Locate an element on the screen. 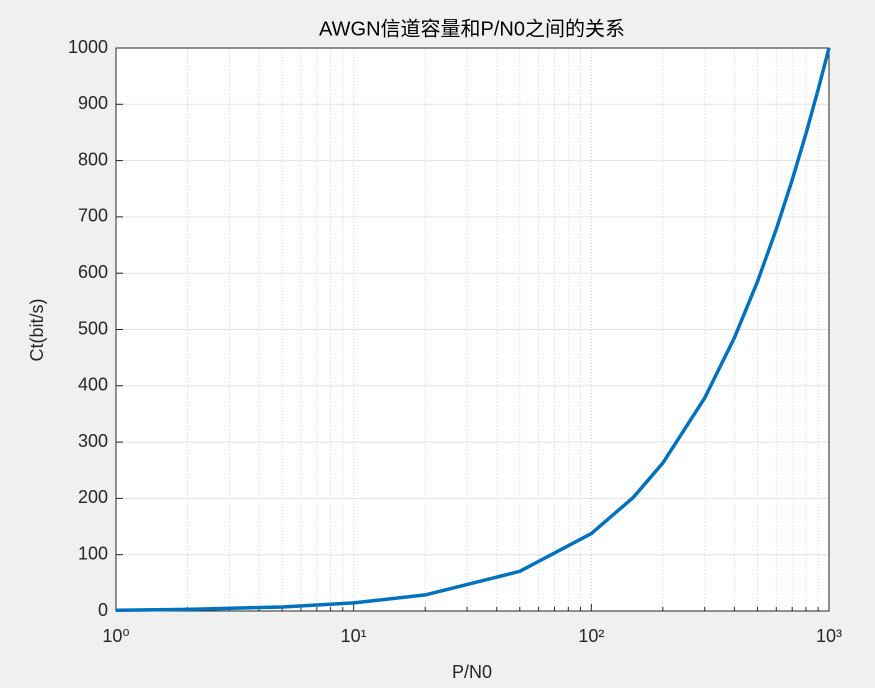 The width and height of the screenshot is (875, 688). y-axis-label: Ct(bit/s) is located at coordinates (37, 330).